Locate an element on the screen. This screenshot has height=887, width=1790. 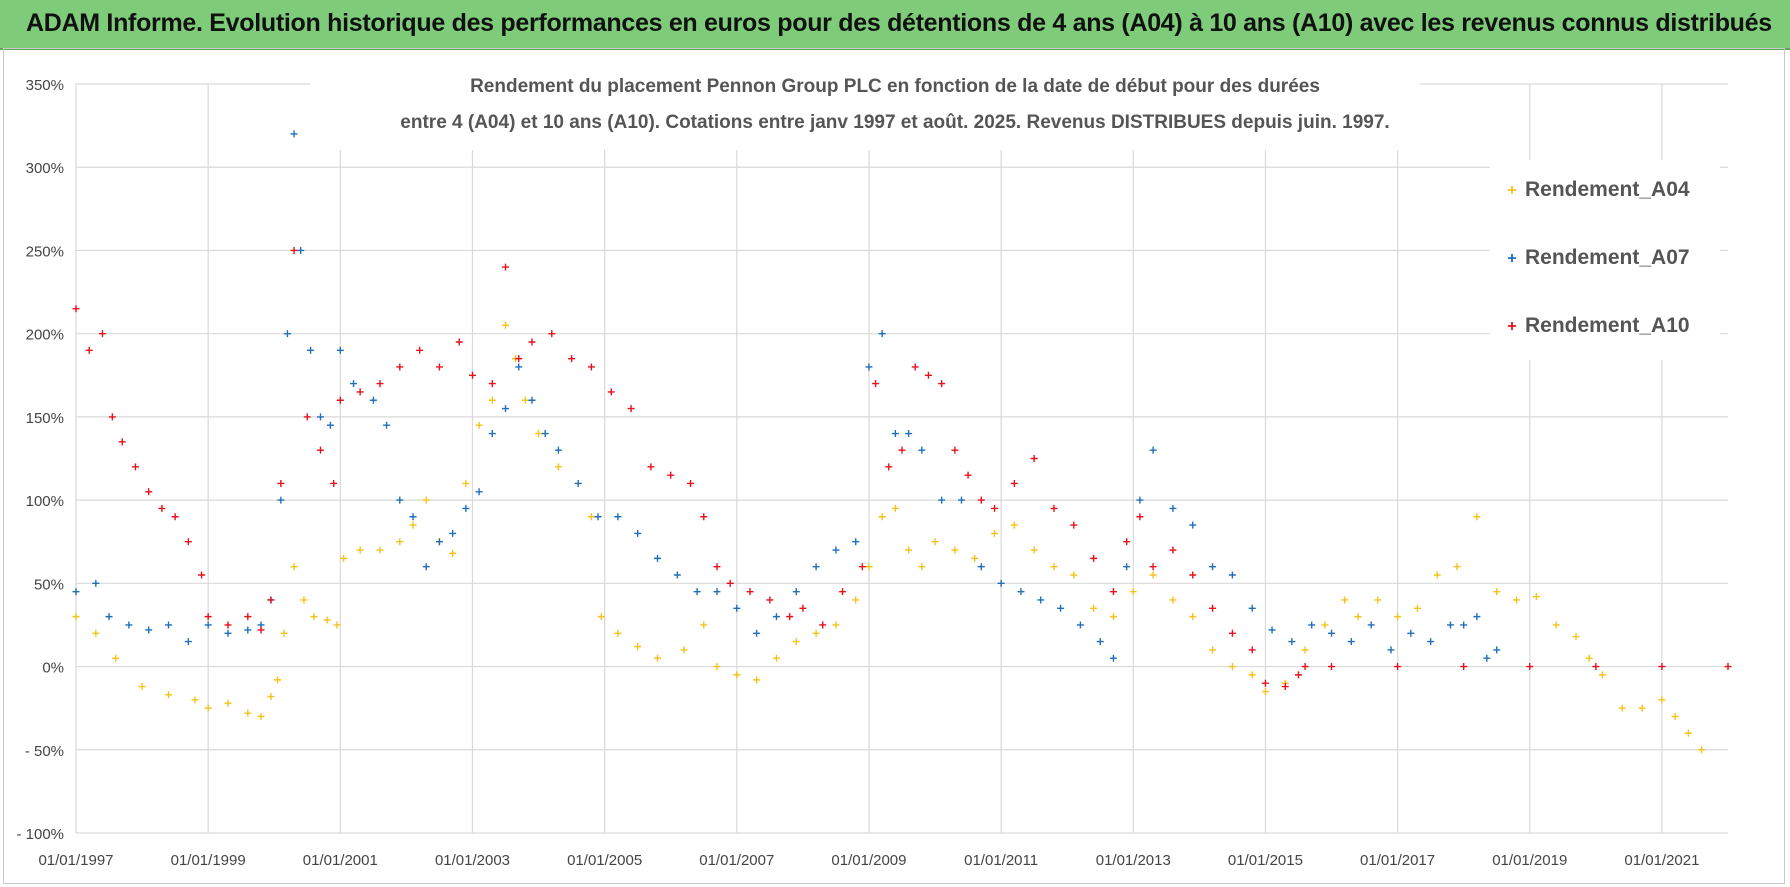
x-tick-label: 01/01/2021 is located at coordinates (1661, 860).